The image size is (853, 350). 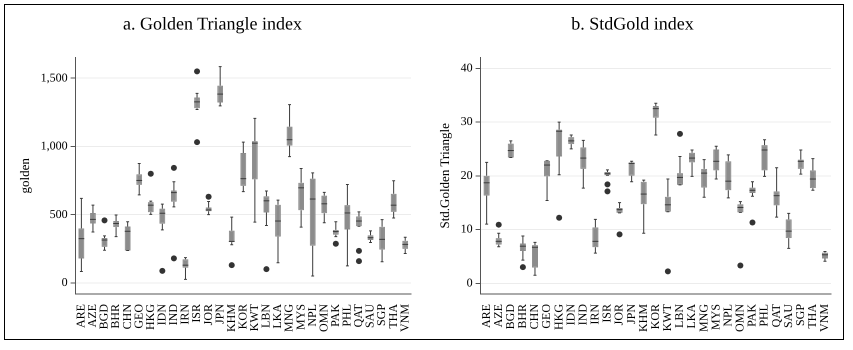 I want to click on y-tick-label: 1,500, so click(x=54, y=77).